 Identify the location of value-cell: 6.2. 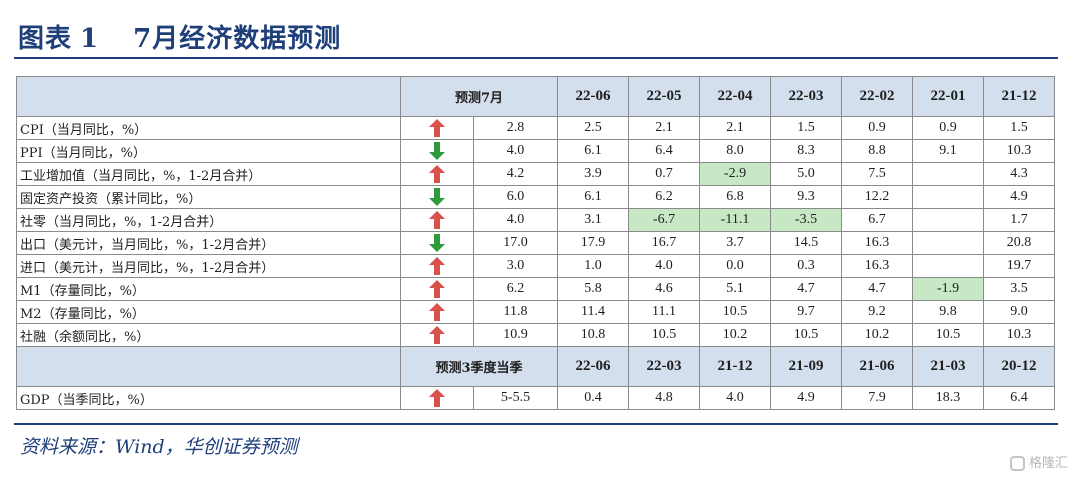
(664, 197).